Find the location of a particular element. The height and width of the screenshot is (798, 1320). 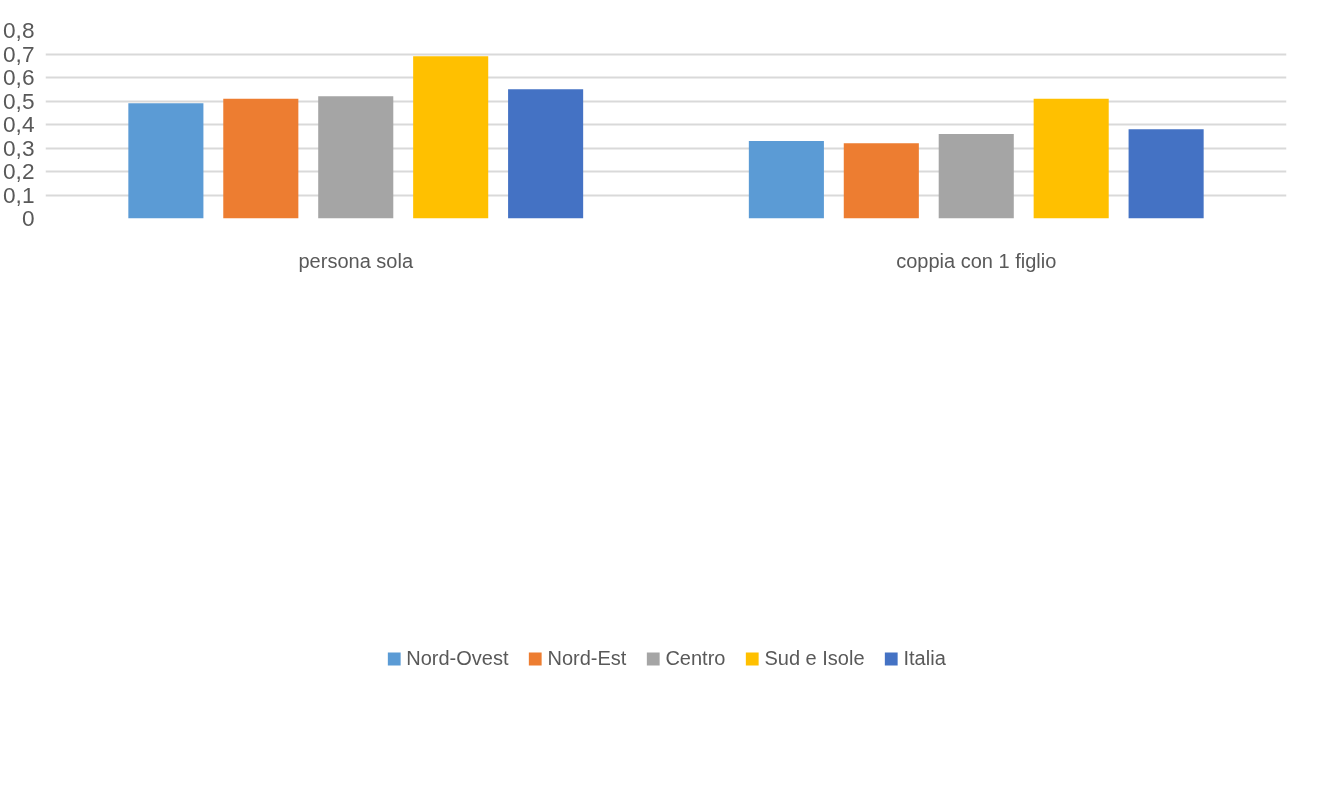

y-tick-label: 0,6 is located at coordinates (19, 77).